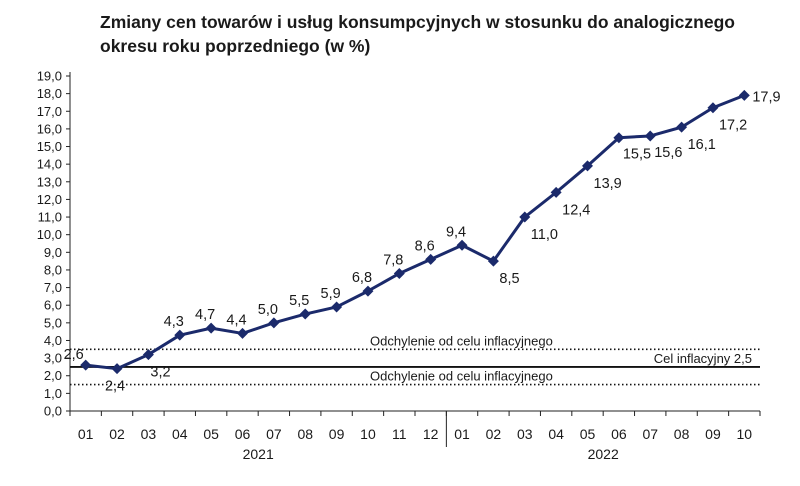  What do you see at coordinates (399, 434) in the screenshot?
I see `x-tick-label: 11` at bounding box center [399, 434].